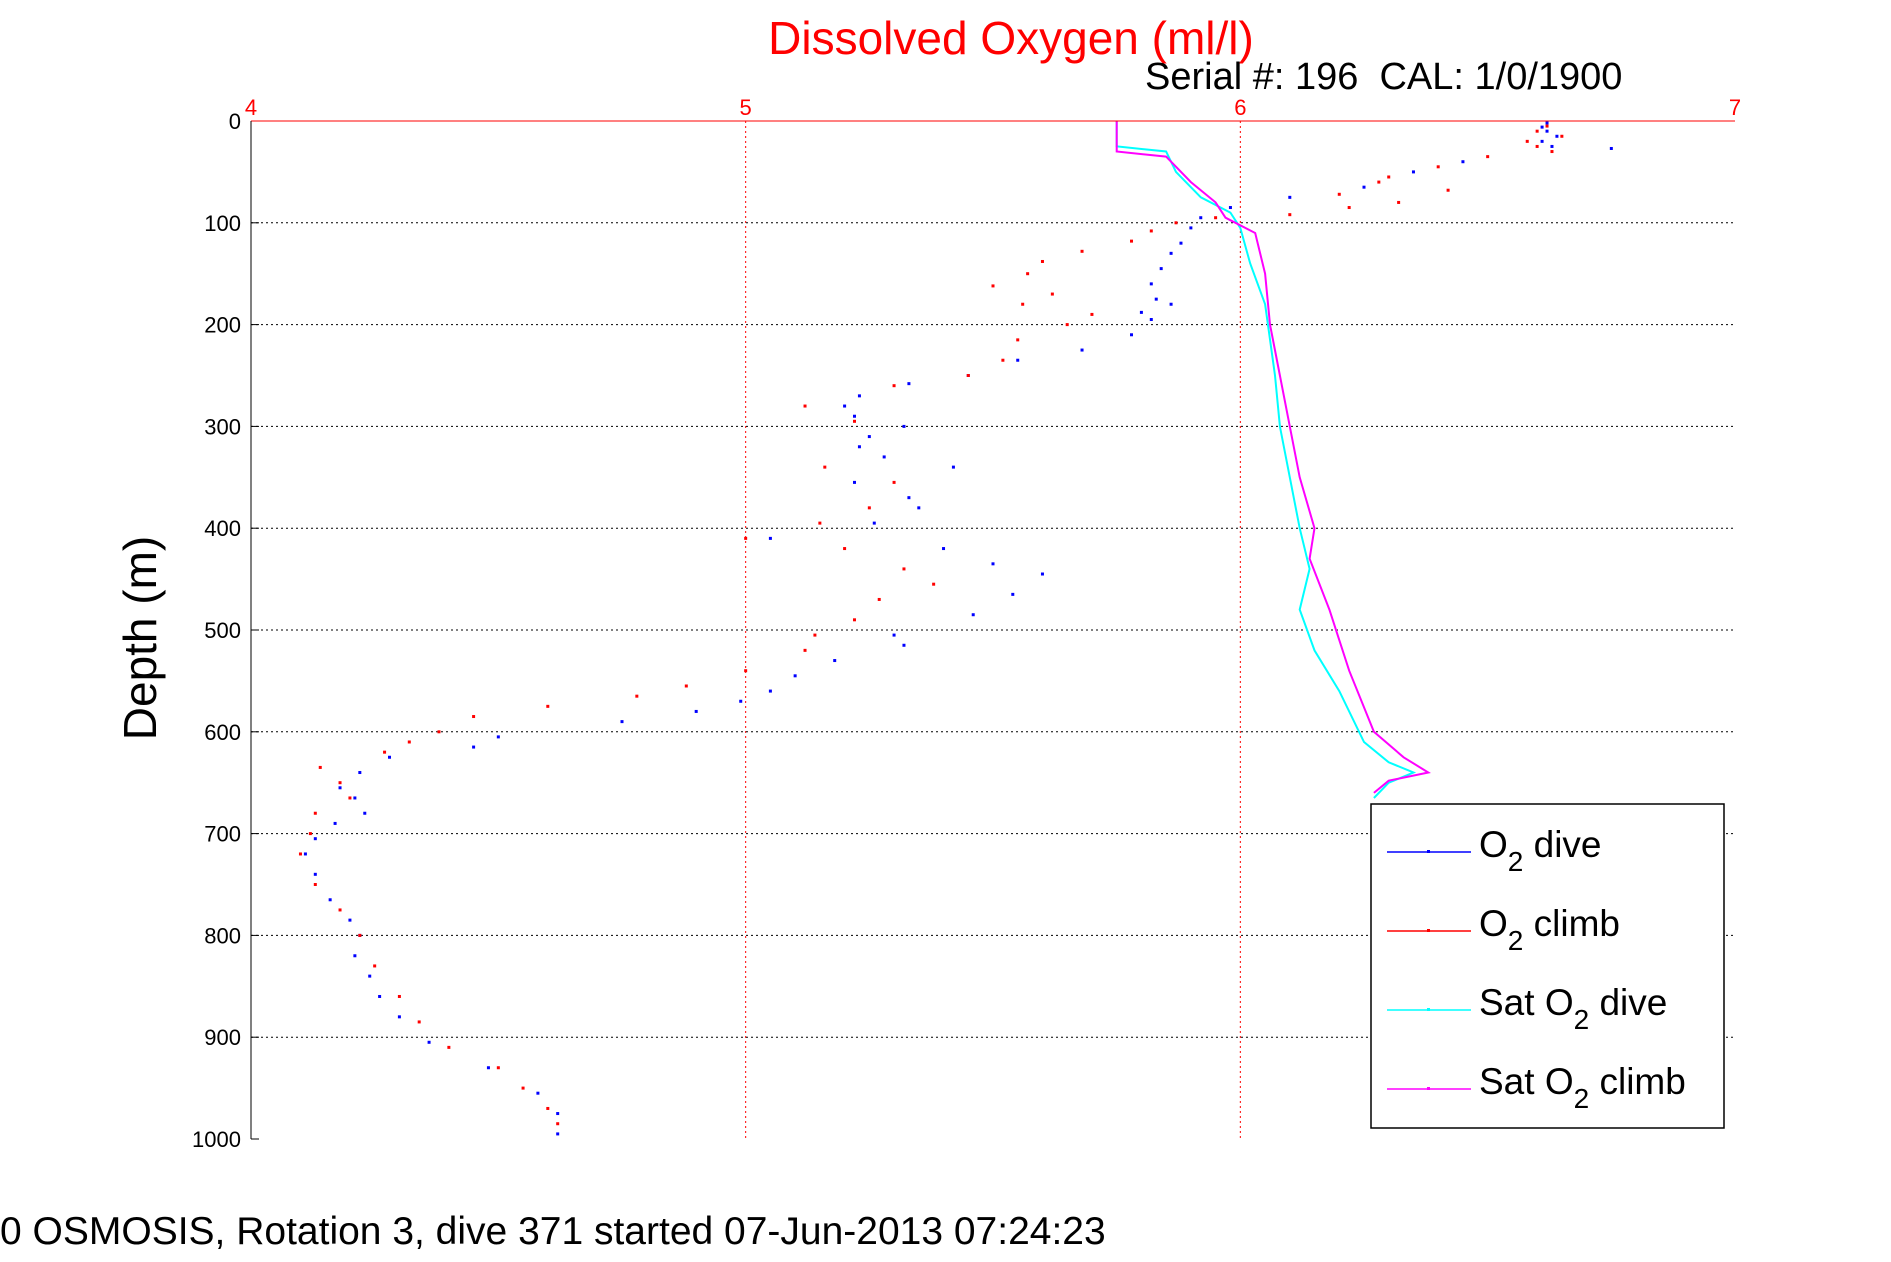  What do you see at coordinates (746, 107) in the screenshot?
I see `x-tick-label: 5` at bounding box center [746, 107].